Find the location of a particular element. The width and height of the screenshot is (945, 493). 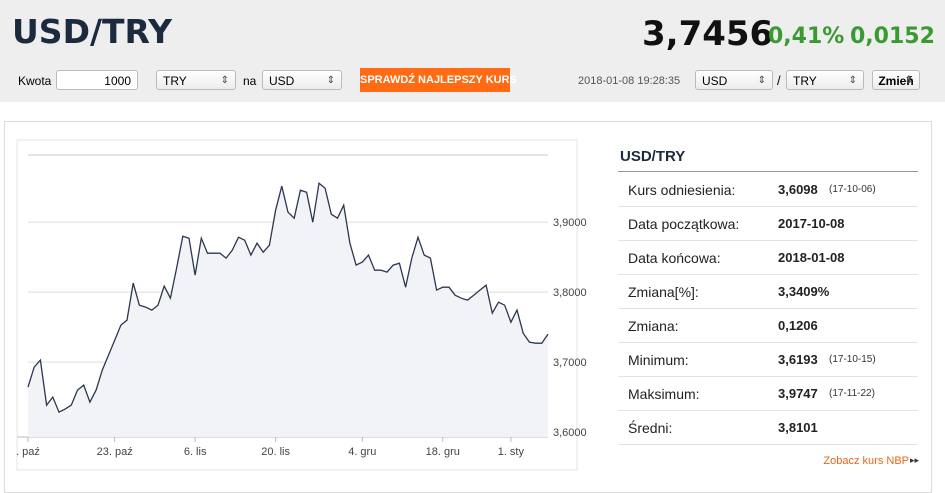

stats-value: 3,8101 is located at coordinates (798, 427).